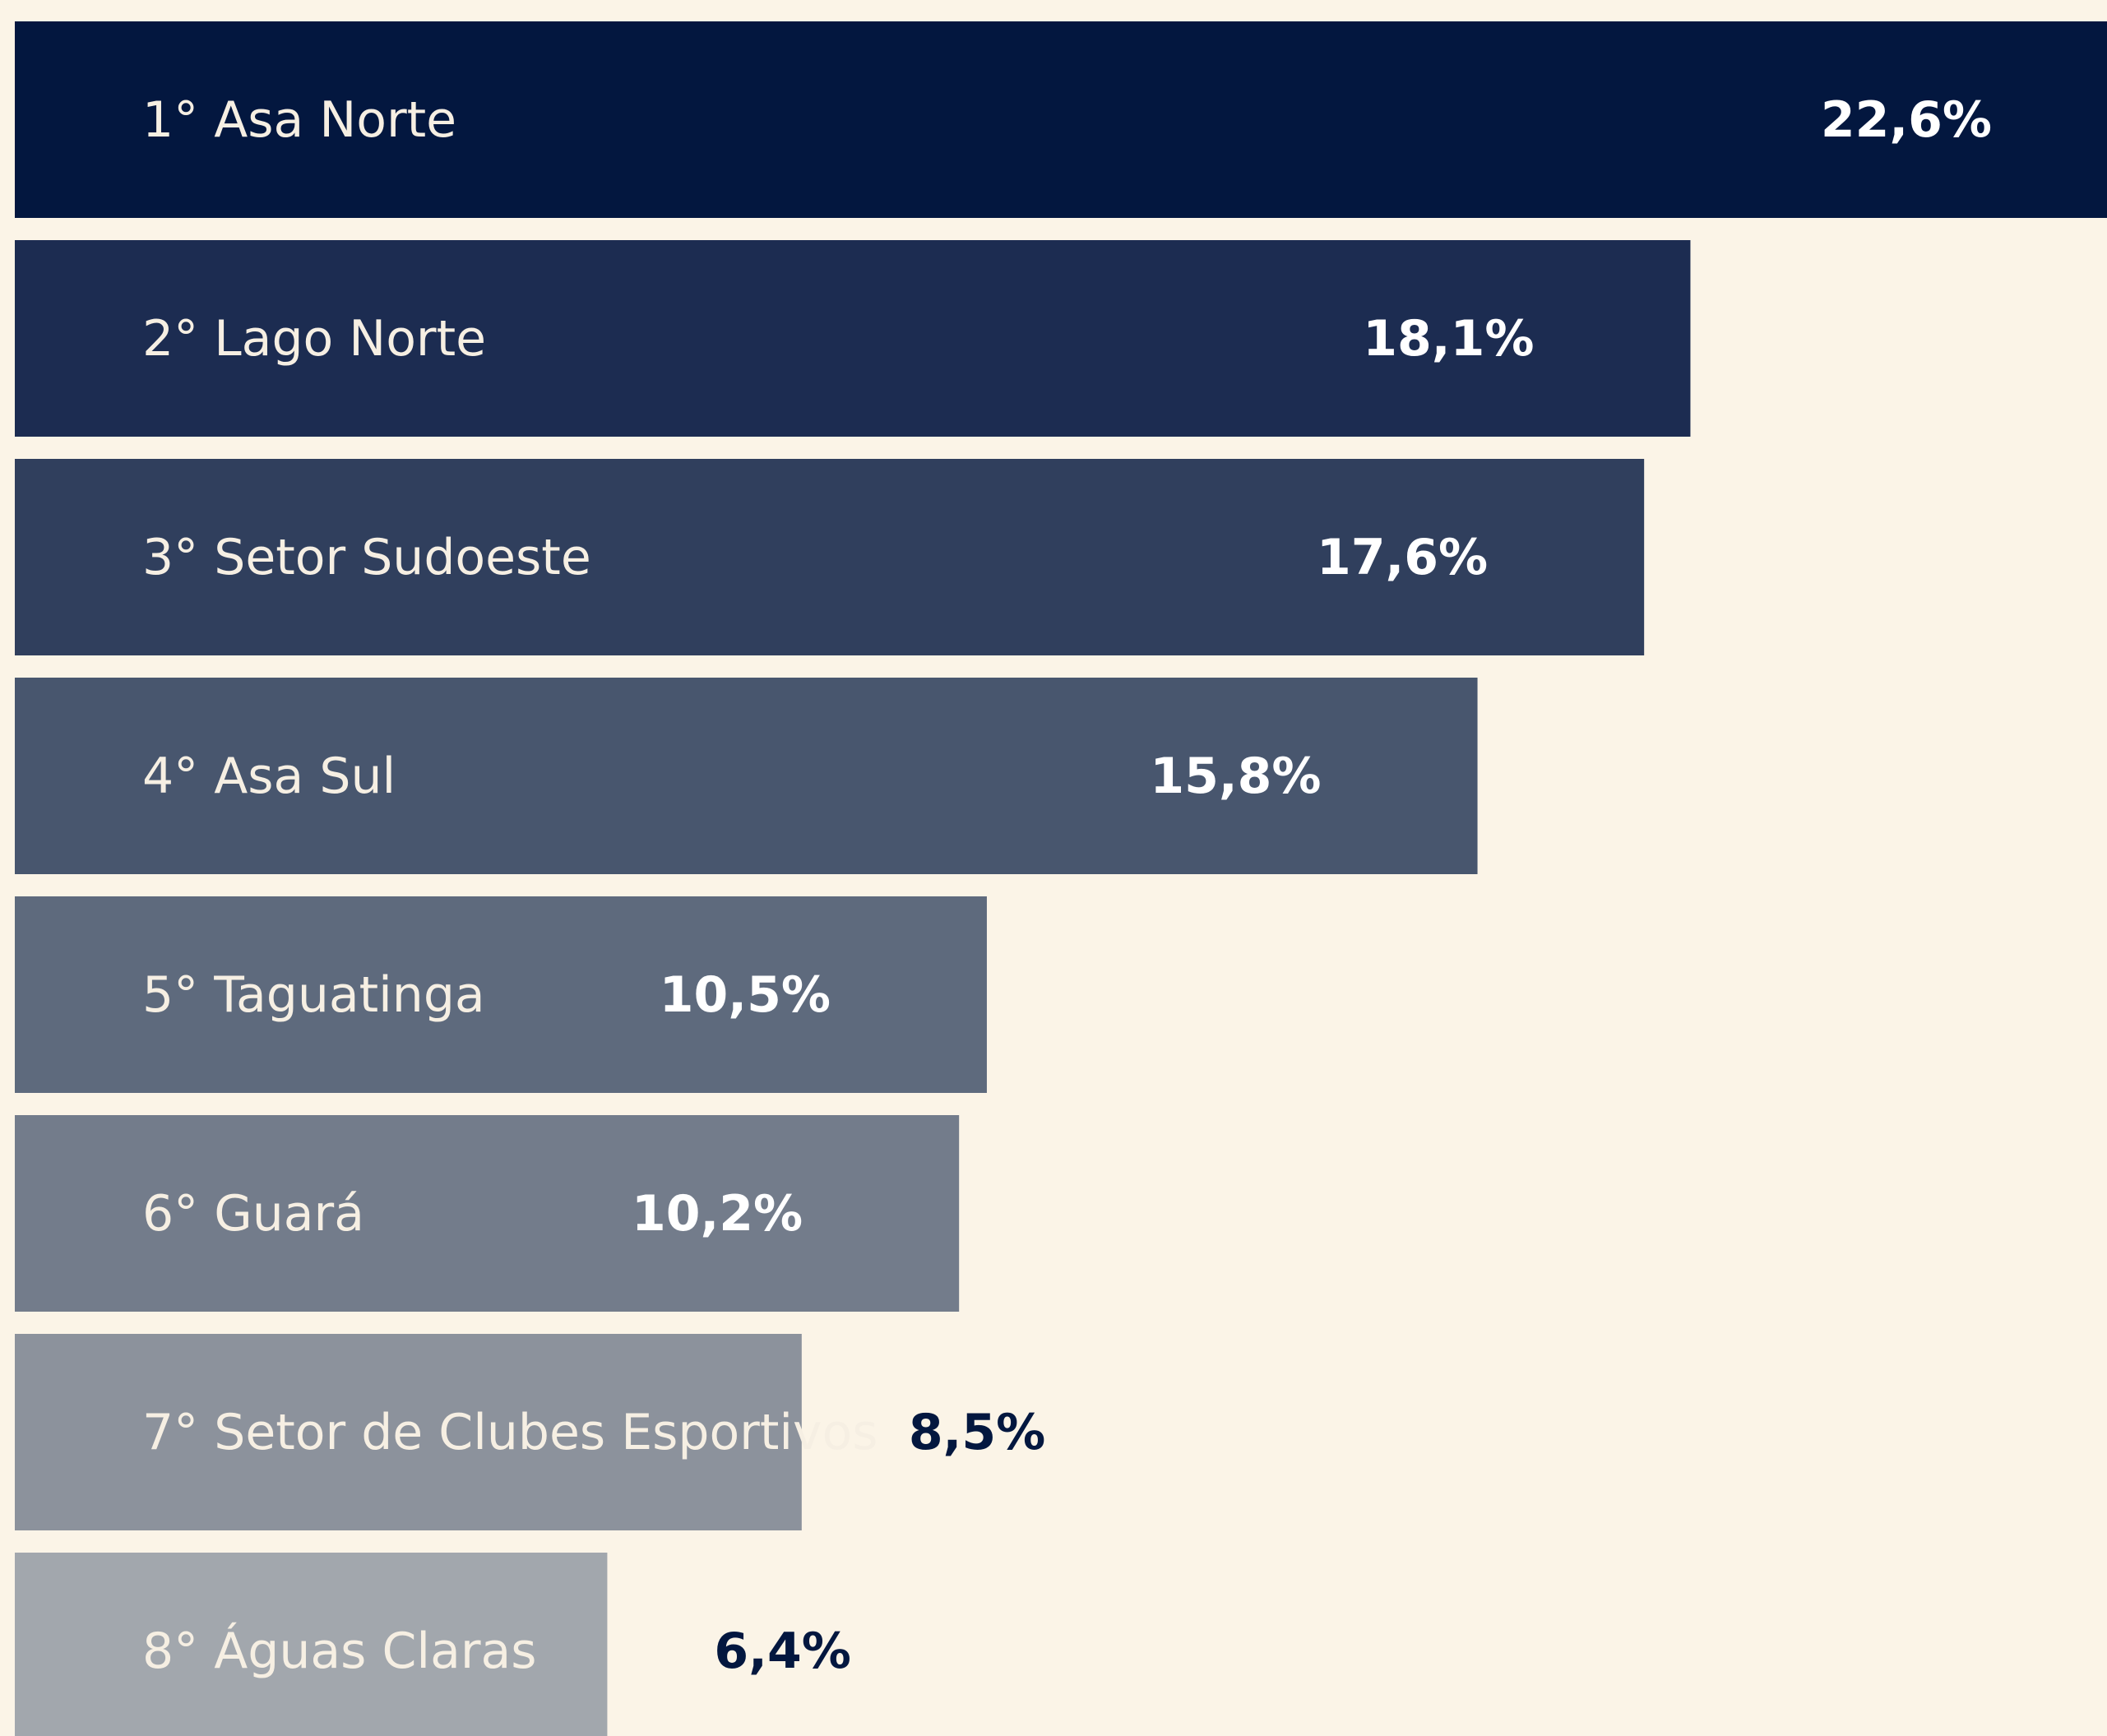 Image resolution: width=2107 pixels, height=1736 pixels. What do you see at coordinates (745, 995) in the screenshot?
I see `value-label: 10,5%` at bounding box center [745, 995].